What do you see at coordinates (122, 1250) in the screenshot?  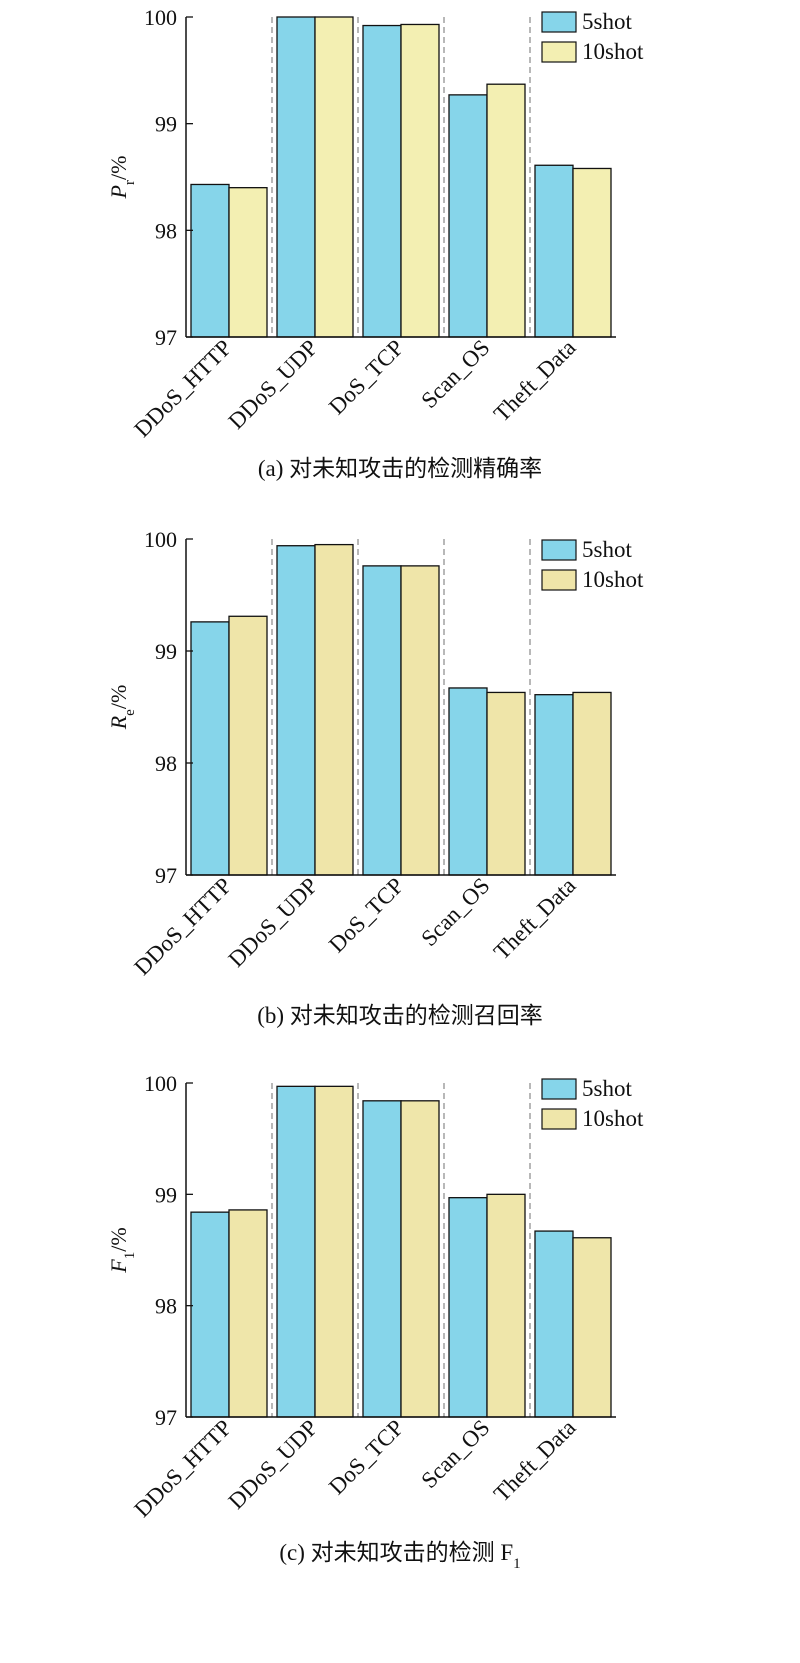 I see `y-axis-label: F1/%` at bounding box center [122, 1250].